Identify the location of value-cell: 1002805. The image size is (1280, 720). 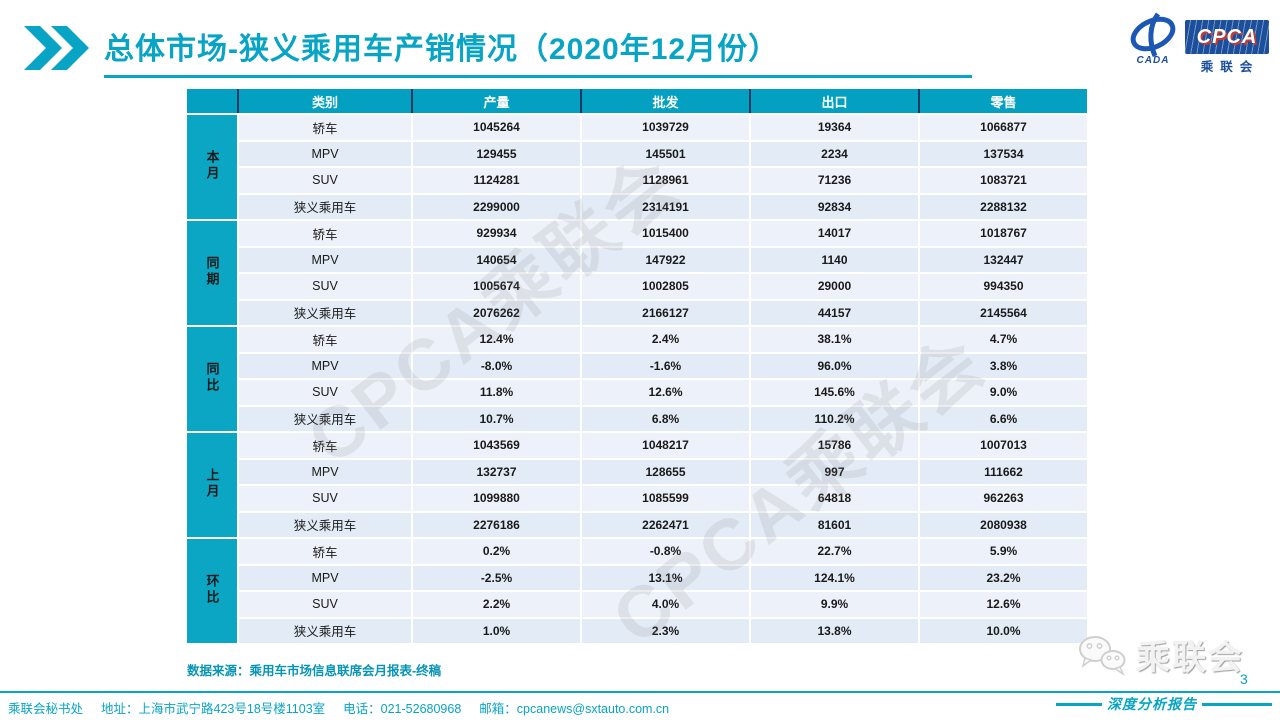
(665, 286).